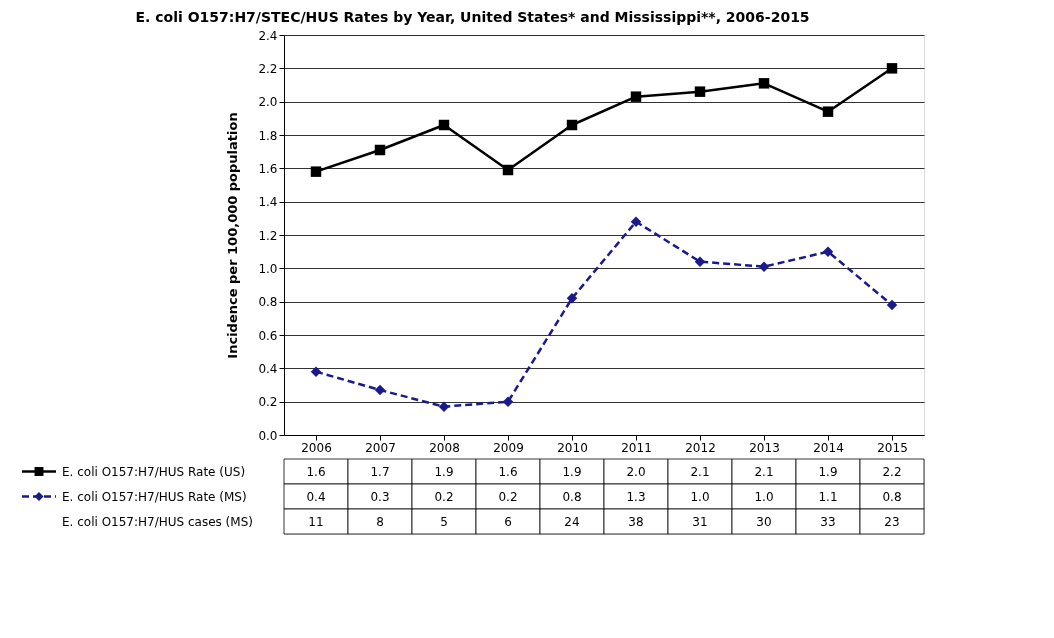 The height and width of the screenshot is (638, 1054). I want to click on text: 24, so click(572, 521).